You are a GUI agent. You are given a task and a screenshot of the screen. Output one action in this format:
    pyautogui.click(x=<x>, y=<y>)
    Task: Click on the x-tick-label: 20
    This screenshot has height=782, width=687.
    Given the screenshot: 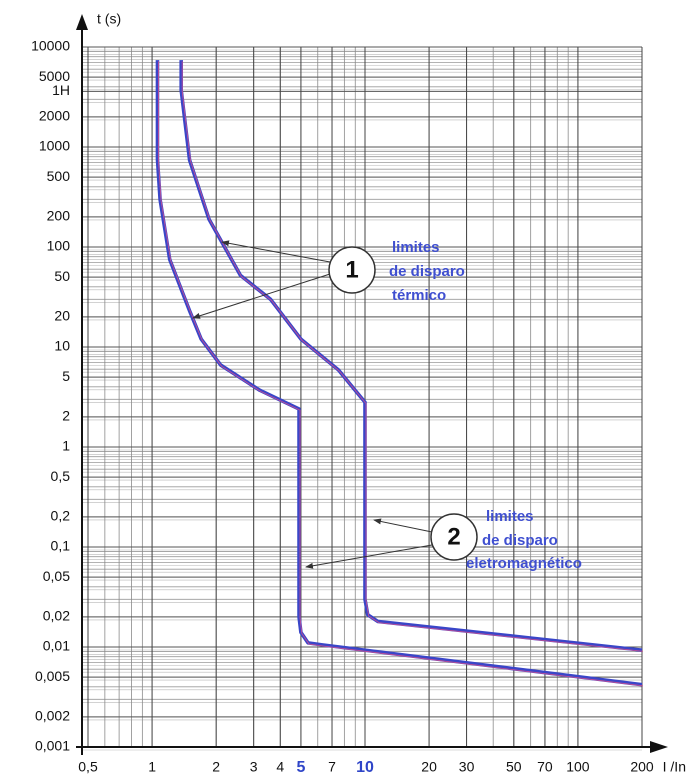 What is the action you would take?
    pyautogui.click(x=429, y=767)
    